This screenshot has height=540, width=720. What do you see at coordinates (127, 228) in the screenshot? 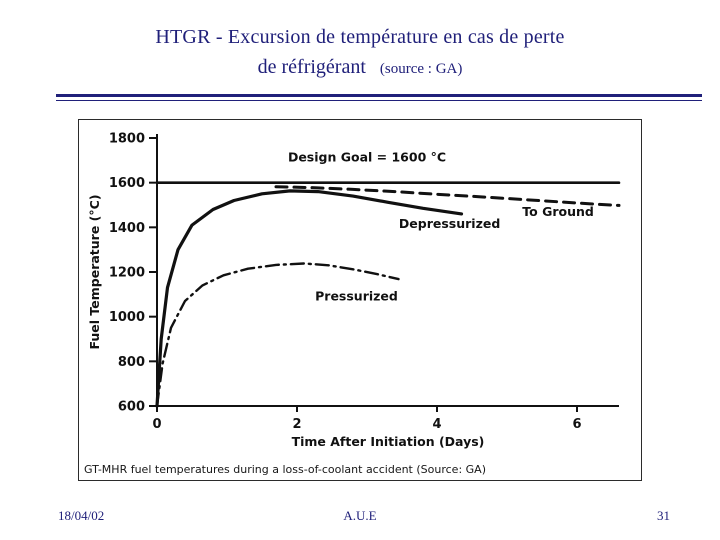
I see `svg-text: 1400` at bounding box center [127, 228].